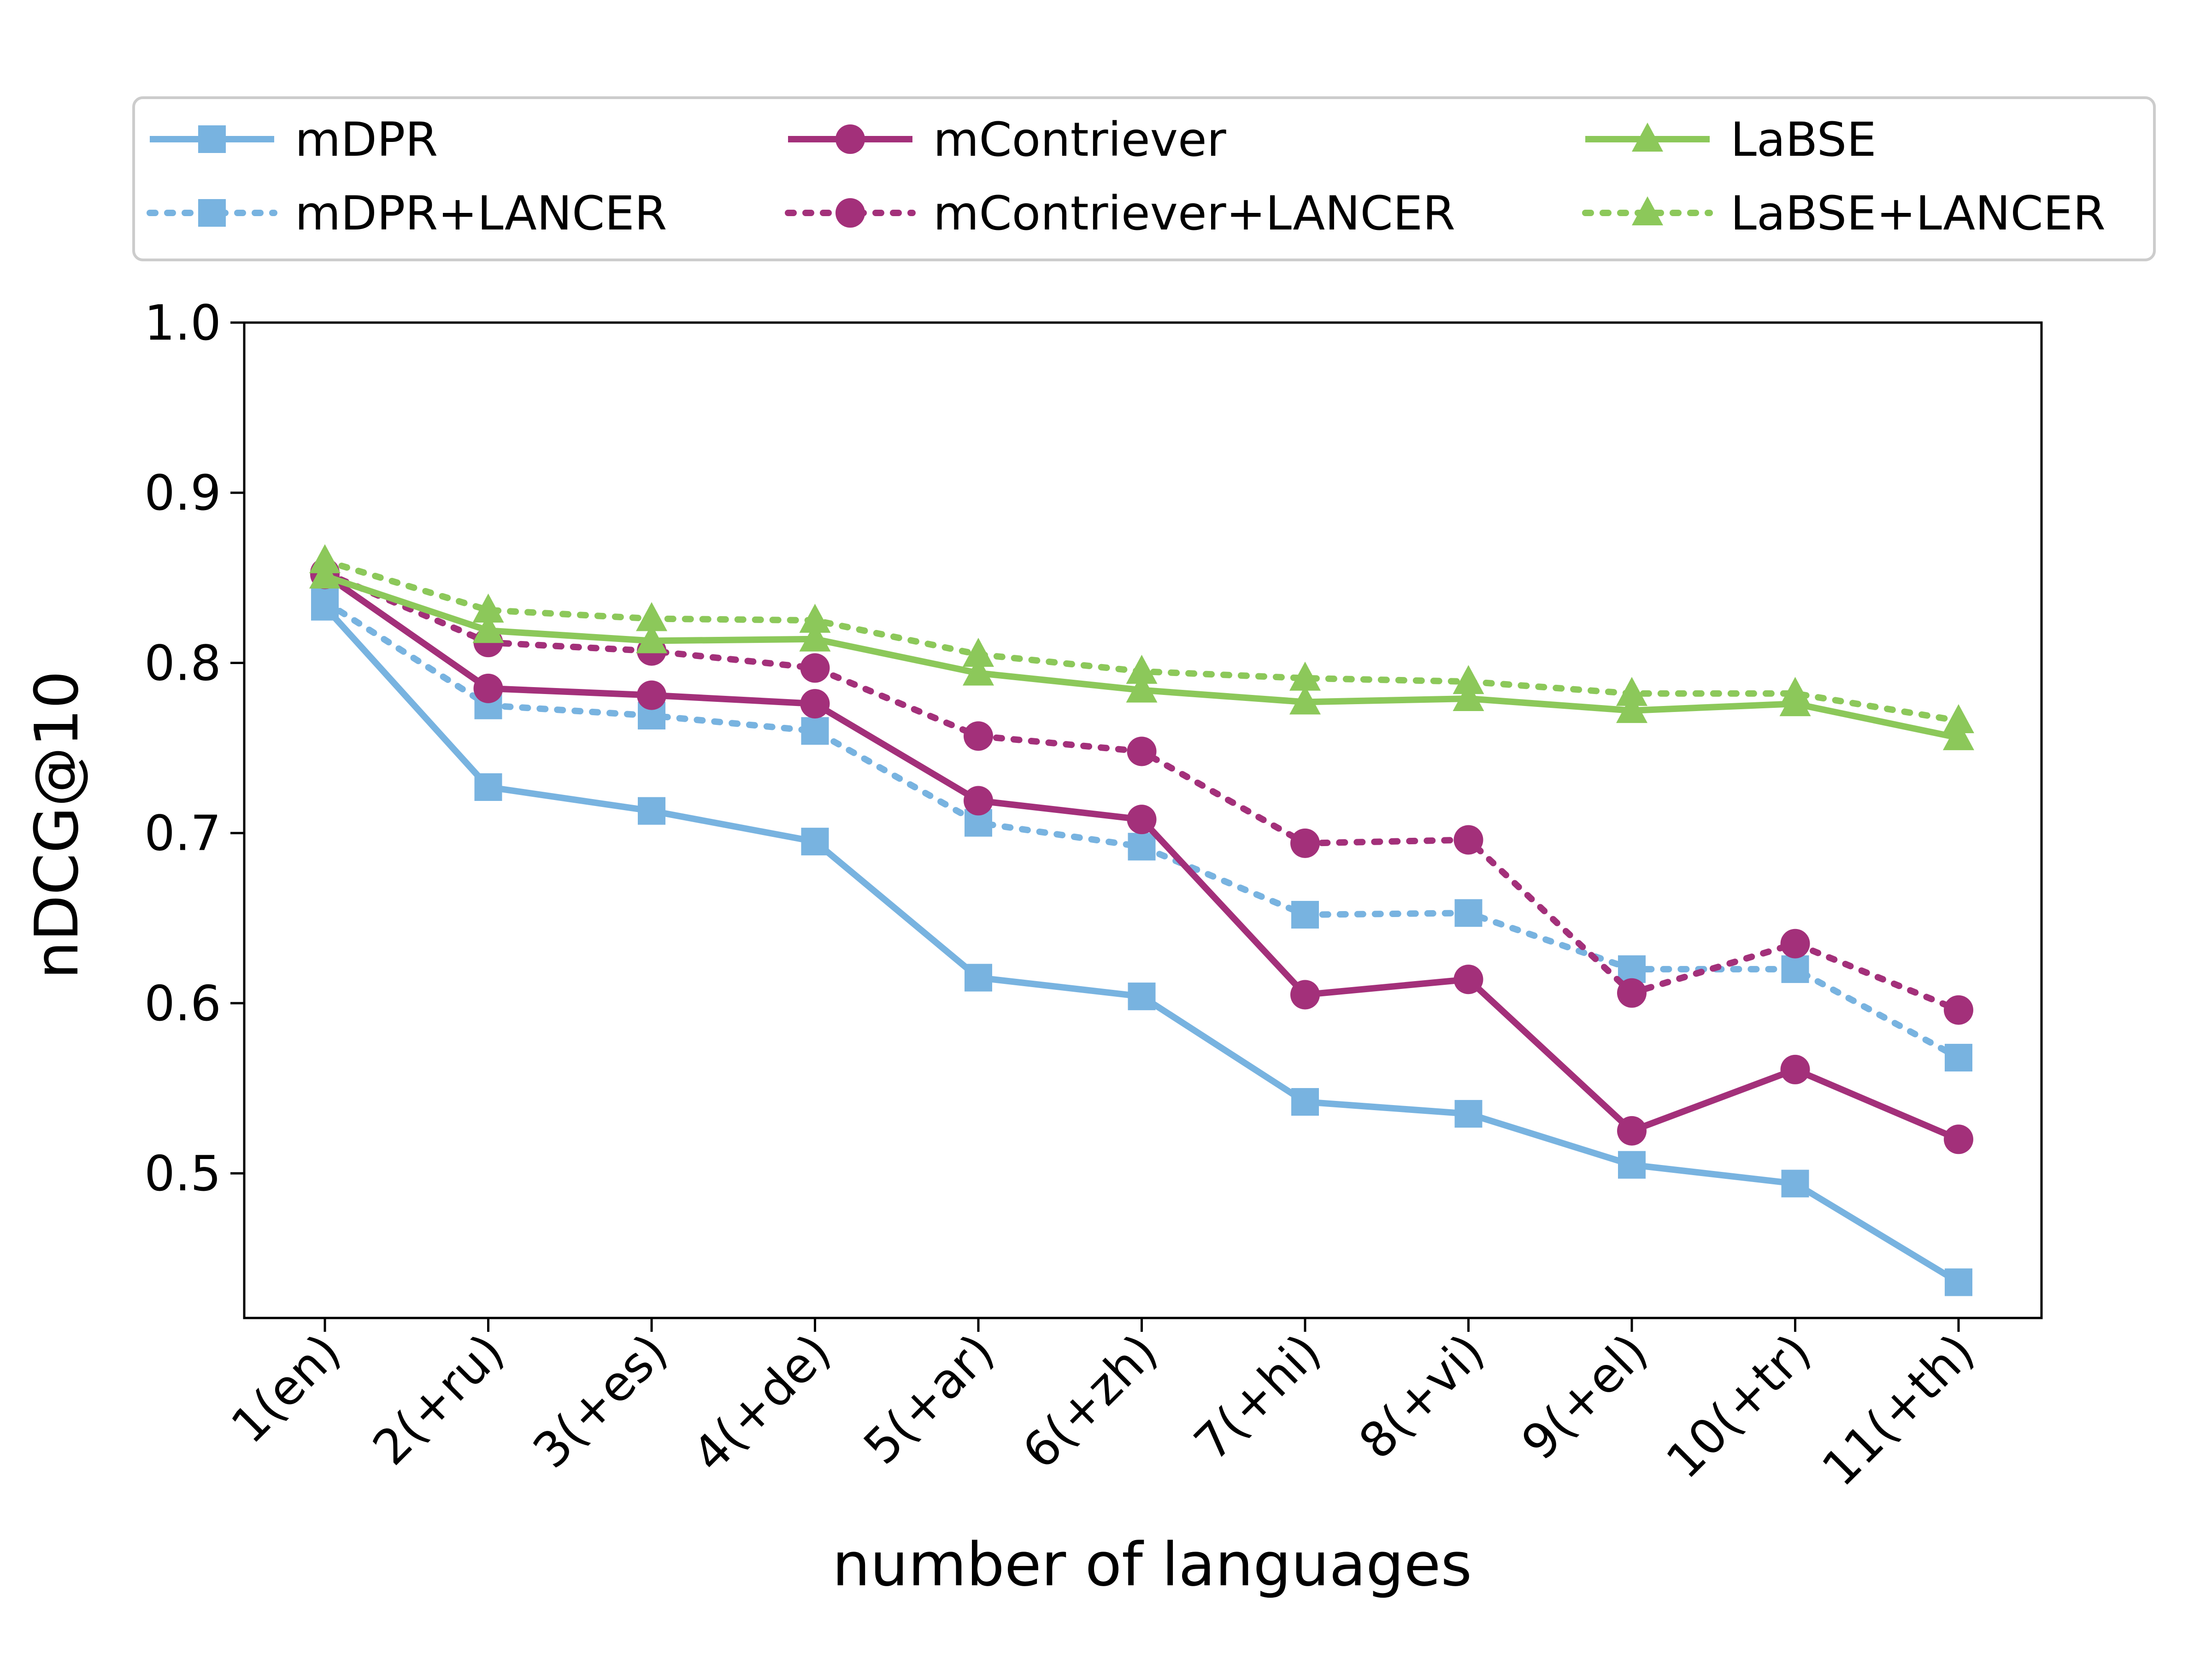  What do you see at coordinates (182, 834) in the screenshot?
I see `y-tick-label: 0.7` at bounding box center [182, 834].